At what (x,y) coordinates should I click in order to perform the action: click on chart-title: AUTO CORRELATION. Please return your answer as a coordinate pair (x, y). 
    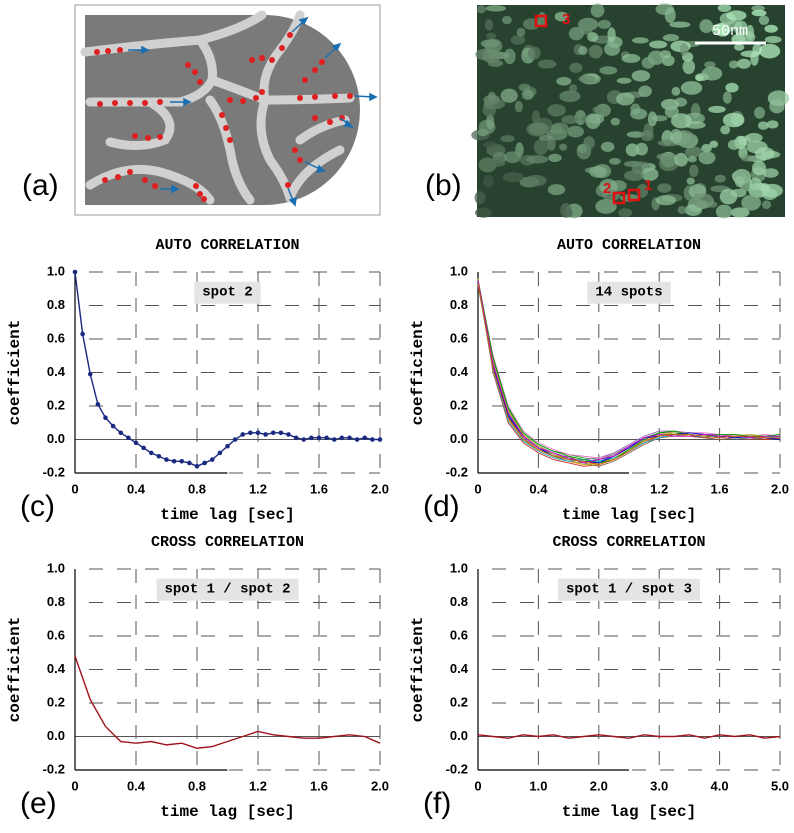
    Looking at the image, I should click on (227, 245).